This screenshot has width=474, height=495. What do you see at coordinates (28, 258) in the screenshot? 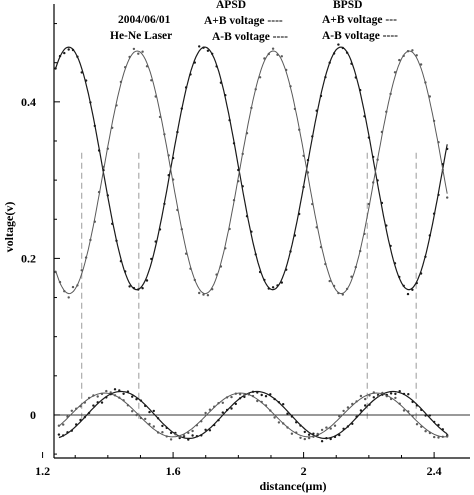
I see `y-tick-label: 0.2` at bounding box center [28, 258].